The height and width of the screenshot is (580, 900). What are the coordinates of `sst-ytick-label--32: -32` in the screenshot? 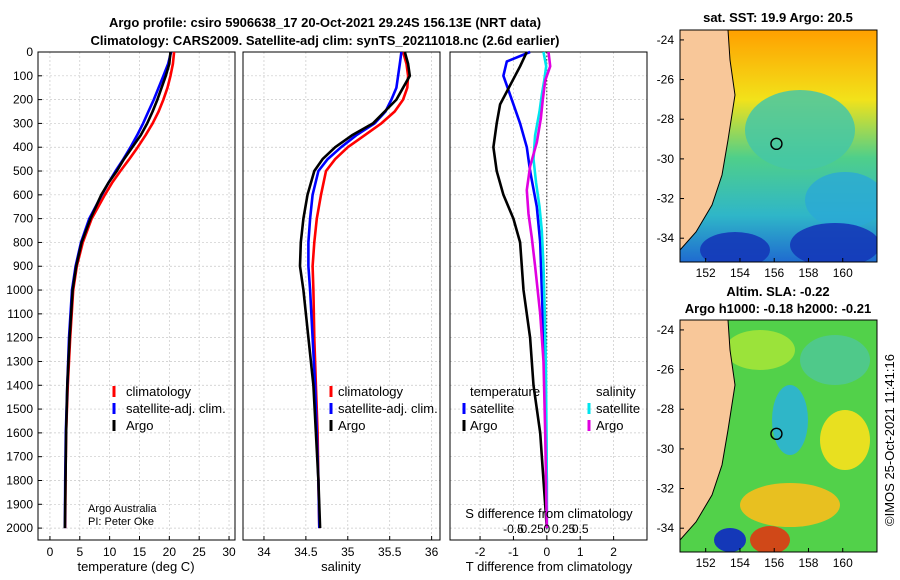 It's located at (666, 199).